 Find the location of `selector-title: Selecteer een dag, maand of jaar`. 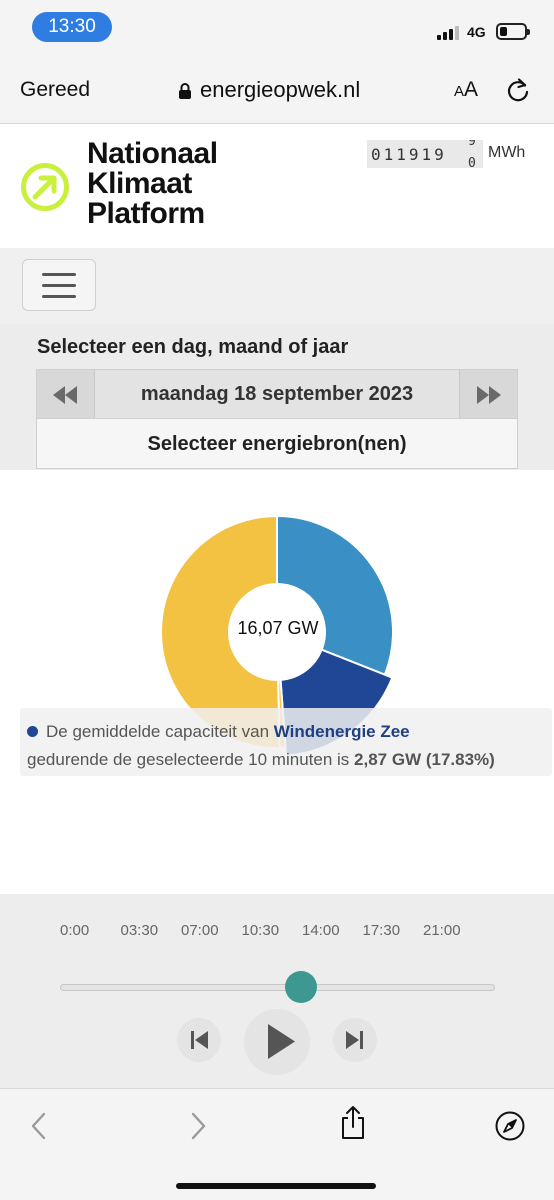

selector-title: Selecteer een dag, maand of jaar is located at coordinates (193, 347).